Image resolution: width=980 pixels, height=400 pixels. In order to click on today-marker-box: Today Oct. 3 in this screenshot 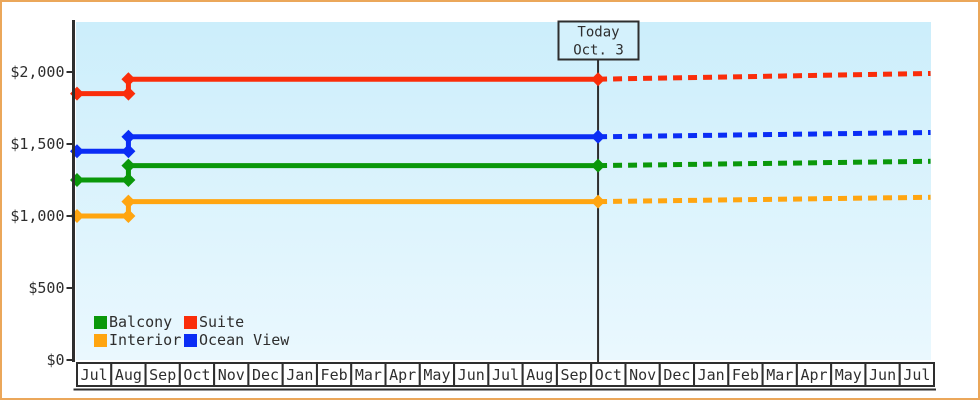, I will do `click(598, 40)`.